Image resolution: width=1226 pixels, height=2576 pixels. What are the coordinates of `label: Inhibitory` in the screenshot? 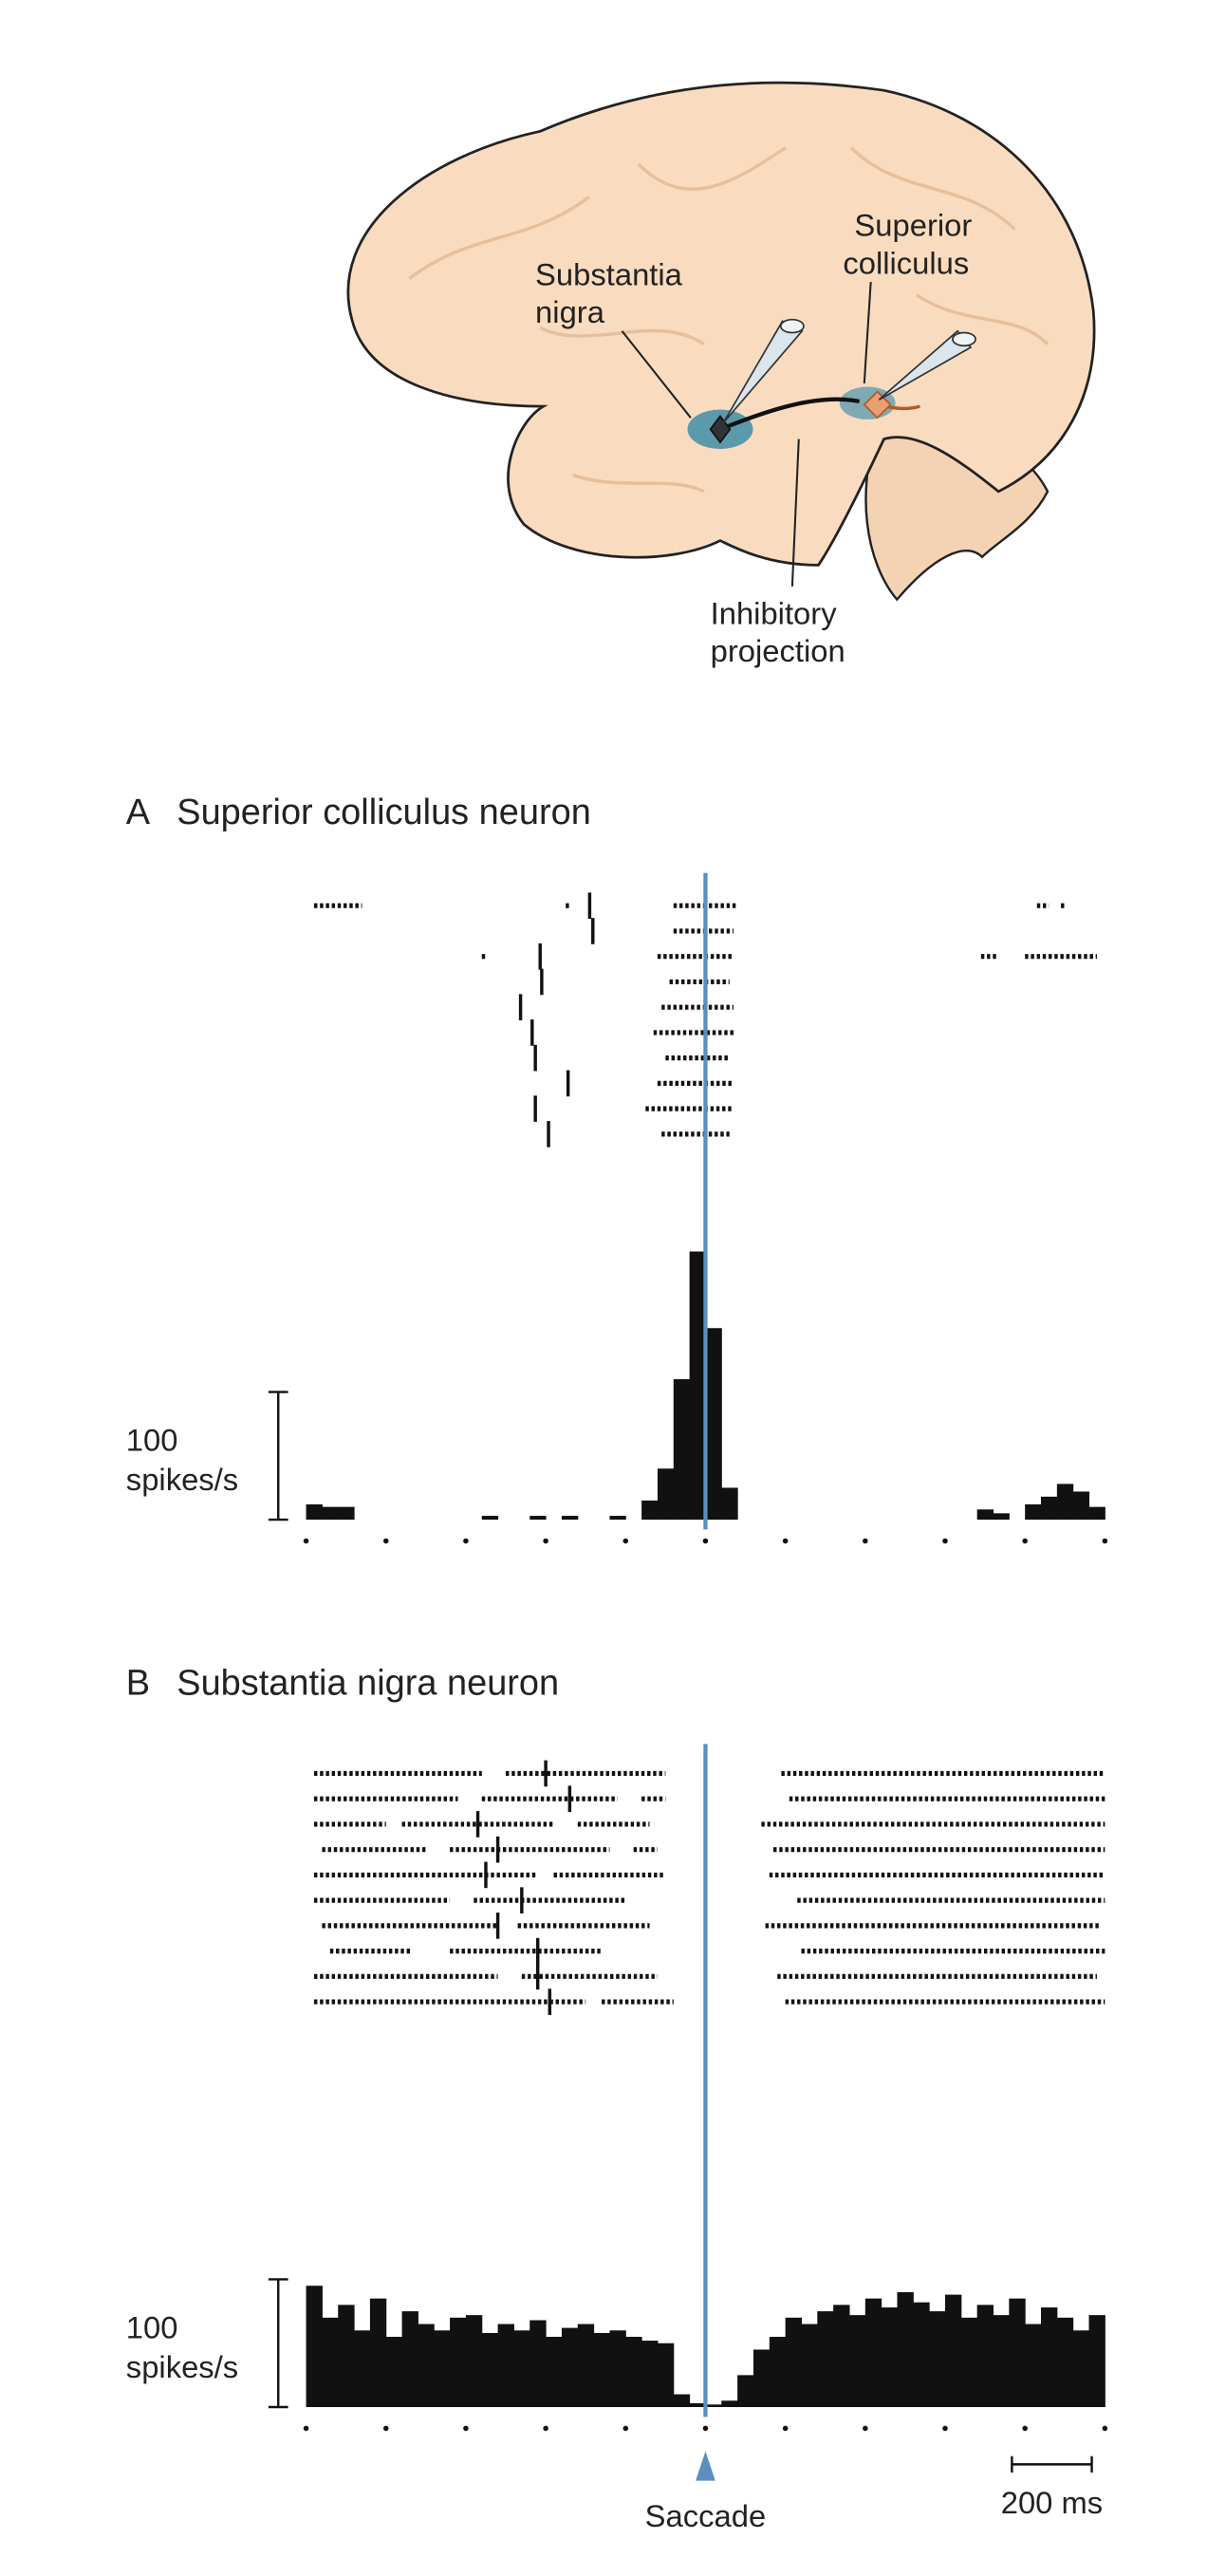 It's located at (774, 613).